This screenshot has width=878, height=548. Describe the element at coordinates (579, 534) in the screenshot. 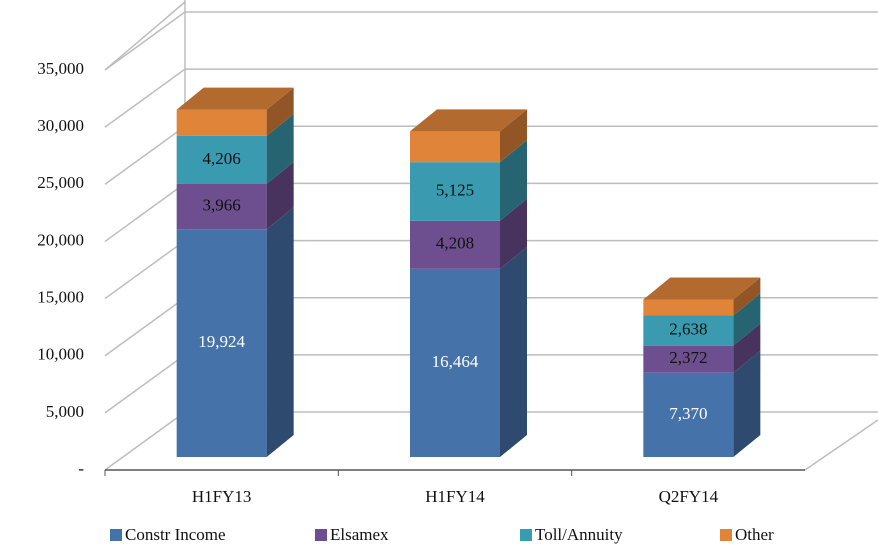

I see `legend-label: Toll/Annuity` at that location.